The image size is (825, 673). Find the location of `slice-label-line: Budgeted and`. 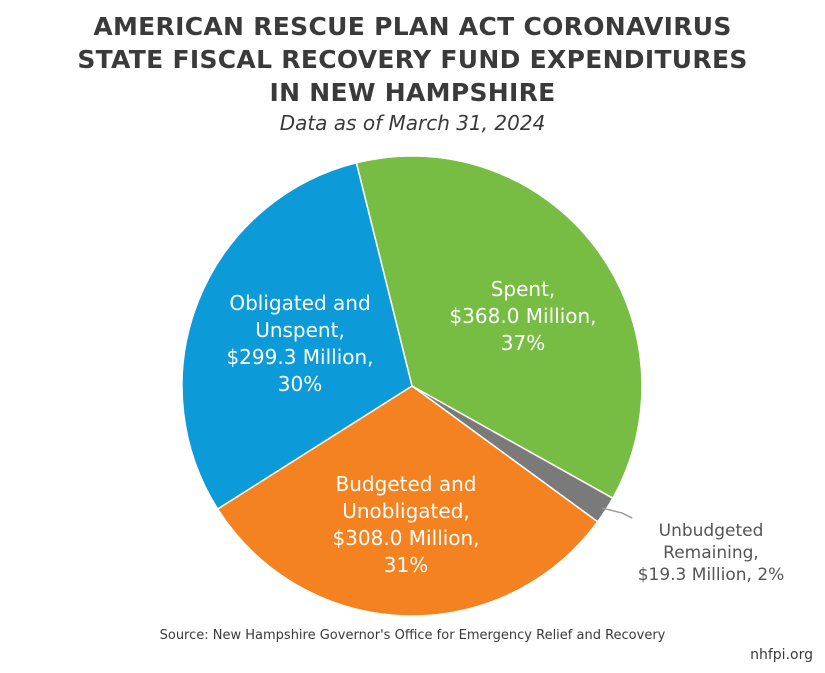

slice-label-line: Budgeted and is located at coordinates (406, 484).